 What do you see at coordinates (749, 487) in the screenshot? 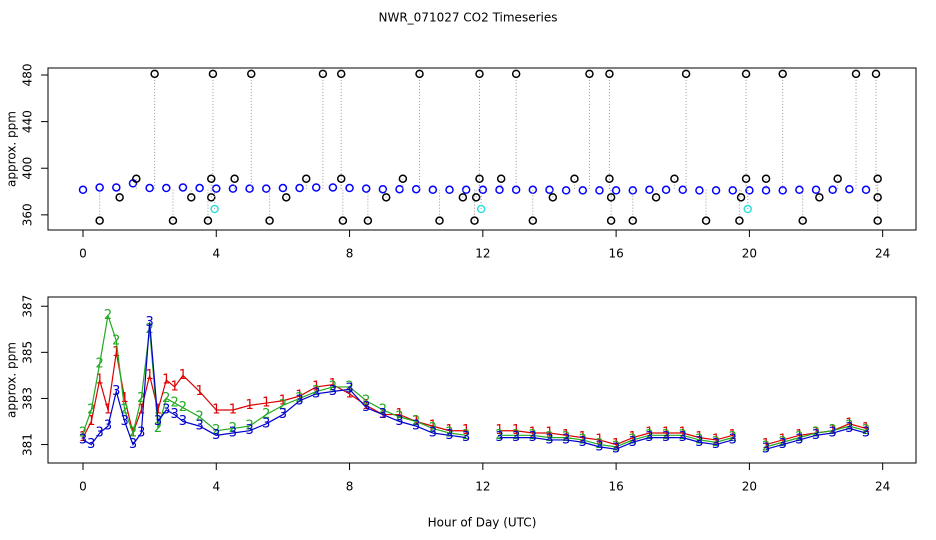
I see `x-tick-label: 20` at bounding box center [749, 487].